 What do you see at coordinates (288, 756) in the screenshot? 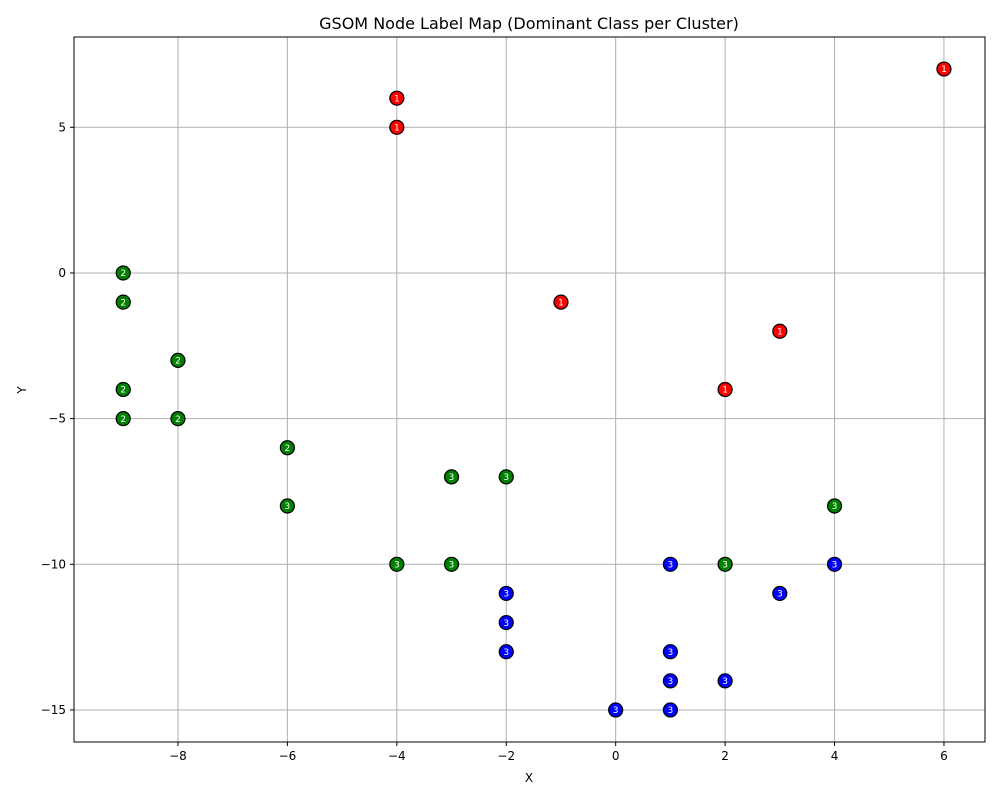
I see `x-tick-label: −6` at bounding box center [288, 756].